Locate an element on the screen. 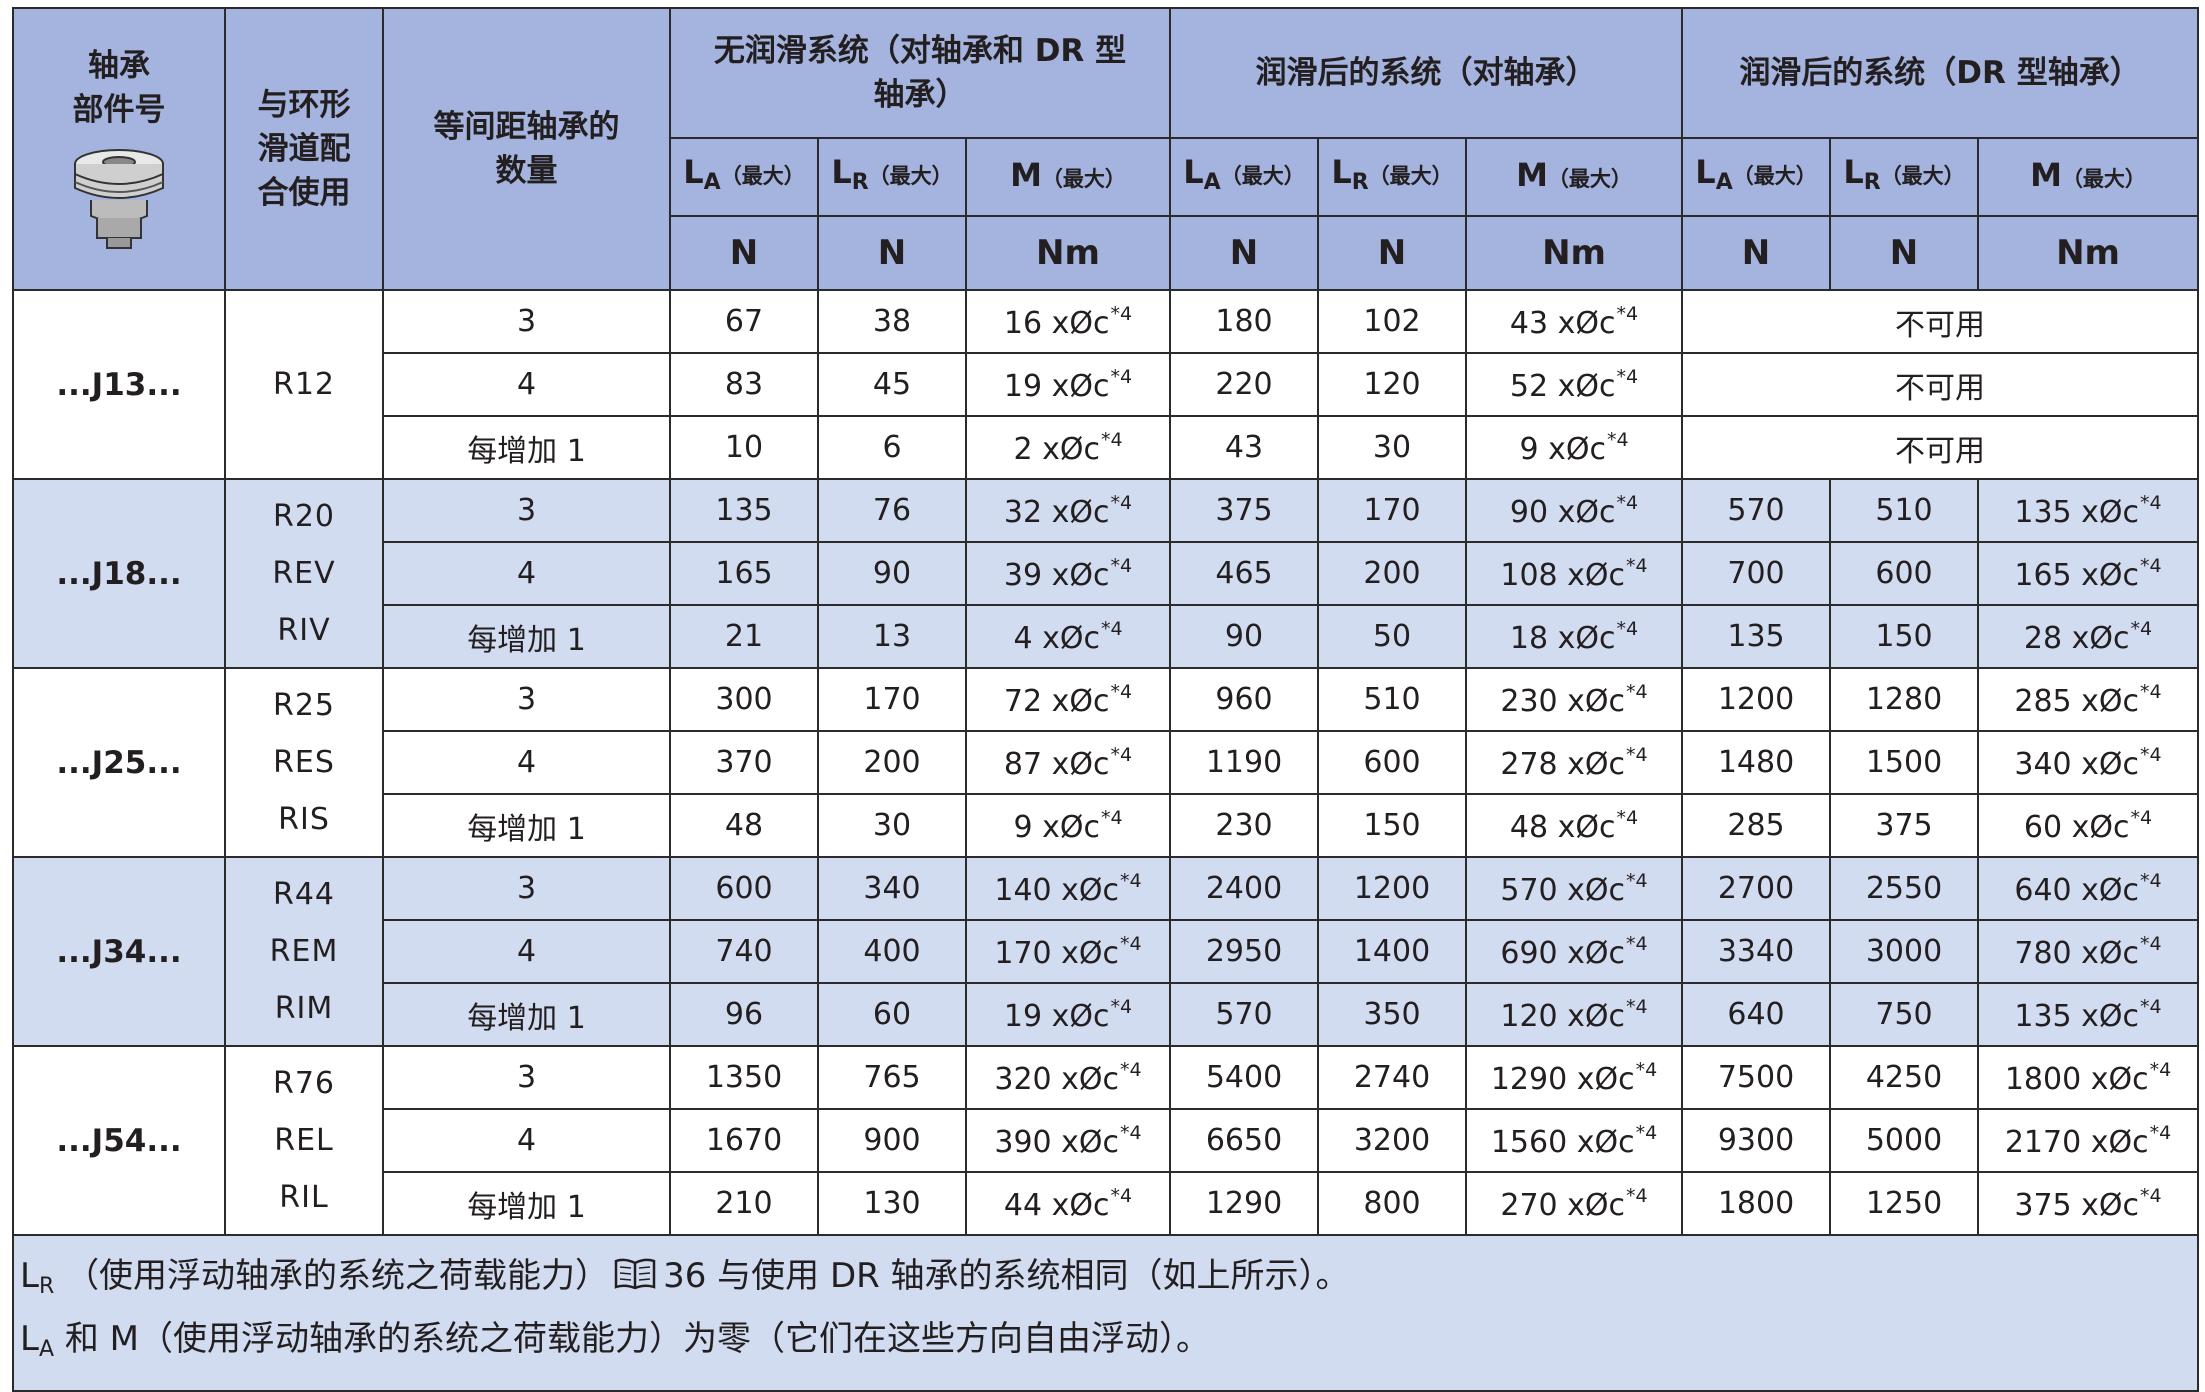 The image size is (2205, 1392). header-group-unlubricated-line1: 无润滑系统（对轴承和 DR 型 is located at coordinates (920, 51).